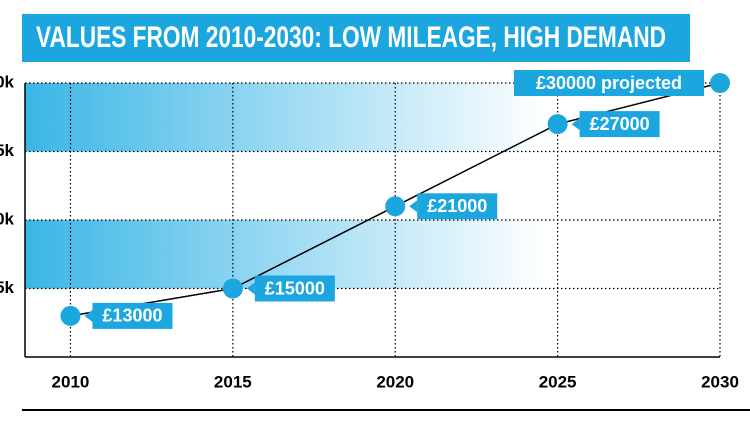 Image resolution: width=750 pixels, height=421 pixels. What do you see at coordinates (395, 381) in the screenshot?
I see `x-tick-label: 2020` at bounding box center [395, 381].